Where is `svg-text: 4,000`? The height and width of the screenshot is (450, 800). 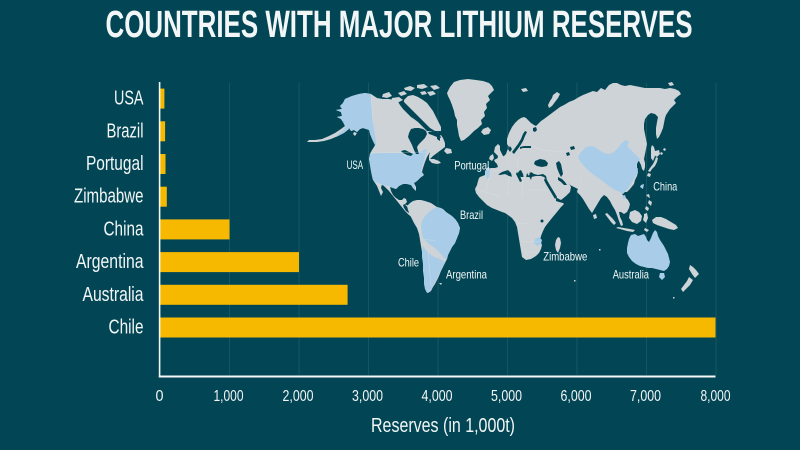
svg-text: 4,000 is located at coordinates (437, 396).